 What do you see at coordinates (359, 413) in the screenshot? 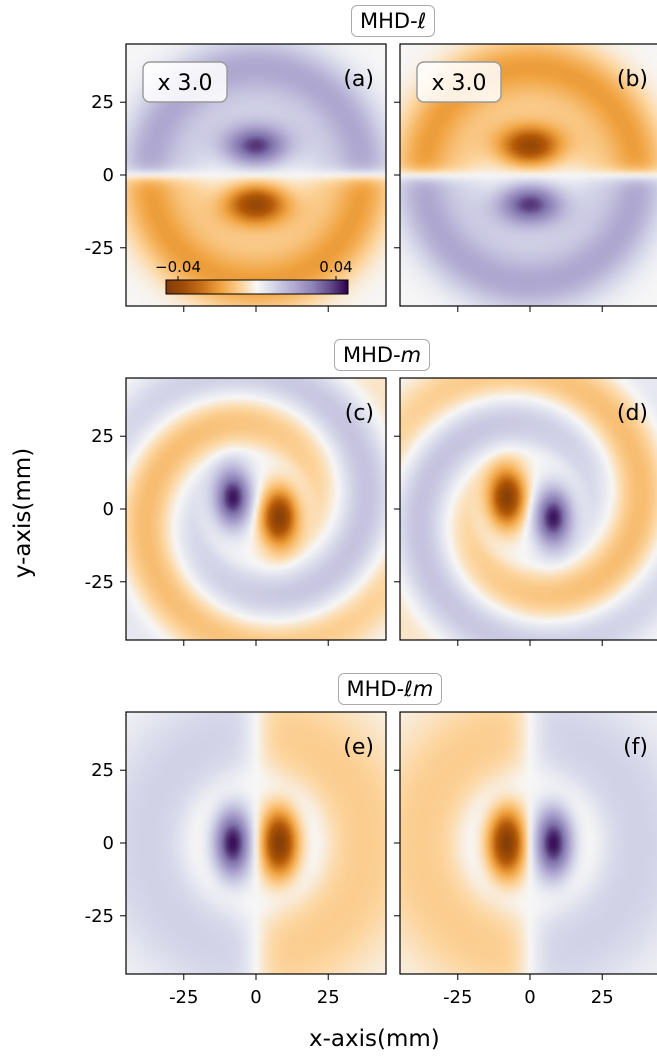
I see `panel-label: (c)` at bounding box center [359, 413].